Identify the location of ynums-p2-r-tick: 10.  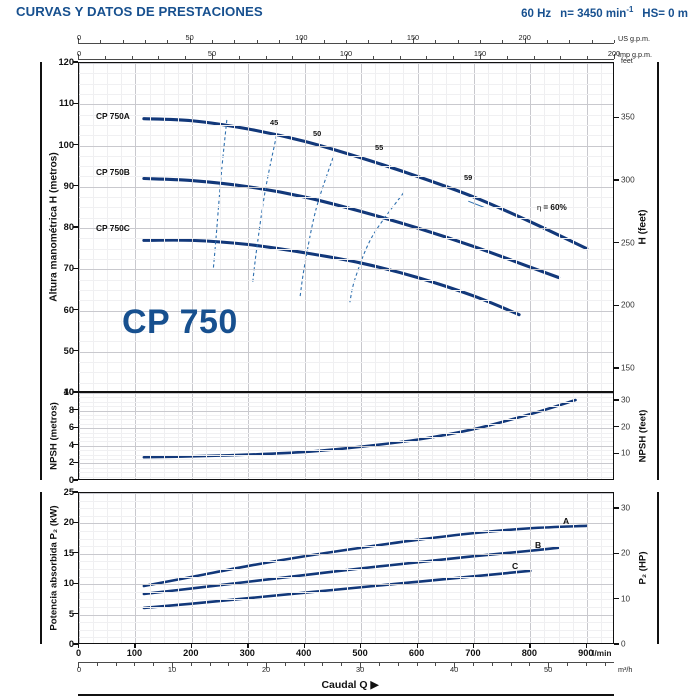
(626, 599).